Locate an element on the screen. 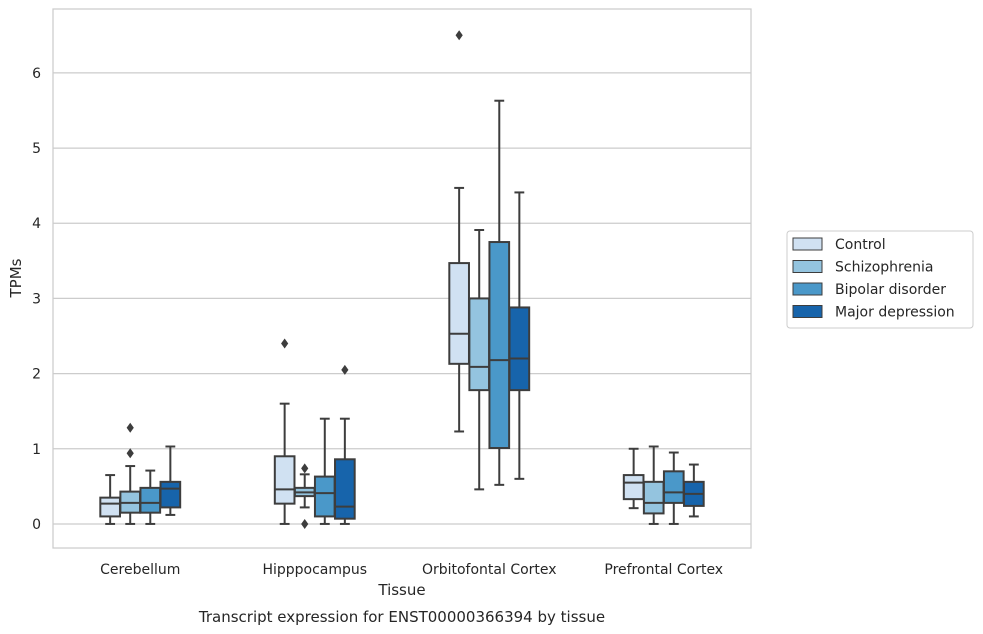 The image size is (983, 634). legend-label: Major depression is located at coordinates (895, 313).